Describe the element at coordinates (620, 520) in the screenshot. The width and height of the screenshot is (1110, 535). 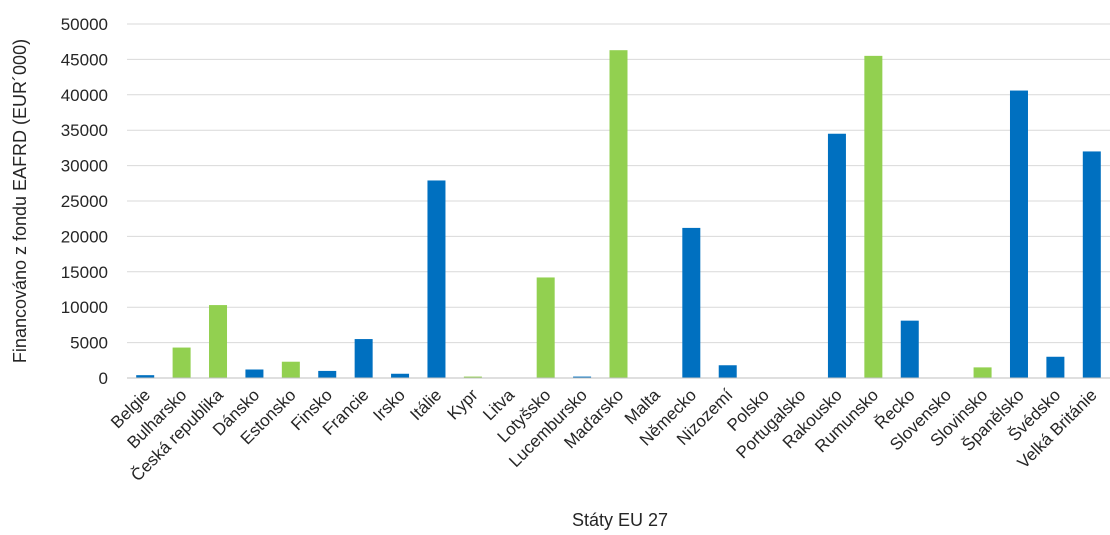
I see `x-axis-title: Státy EU 27` at that location.